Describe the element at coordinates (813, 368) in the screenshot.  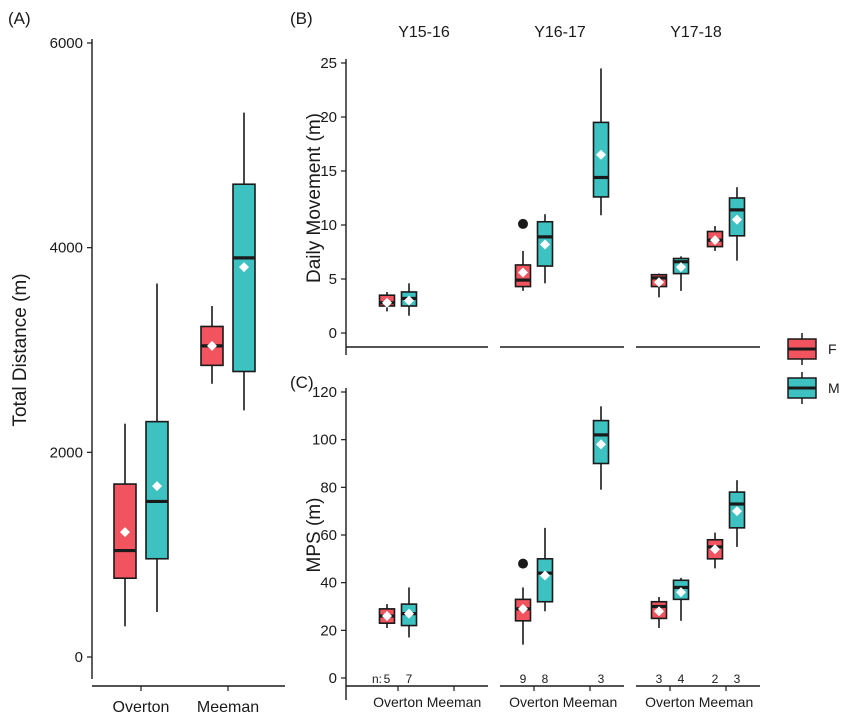
I see `legend: FM` at that location.